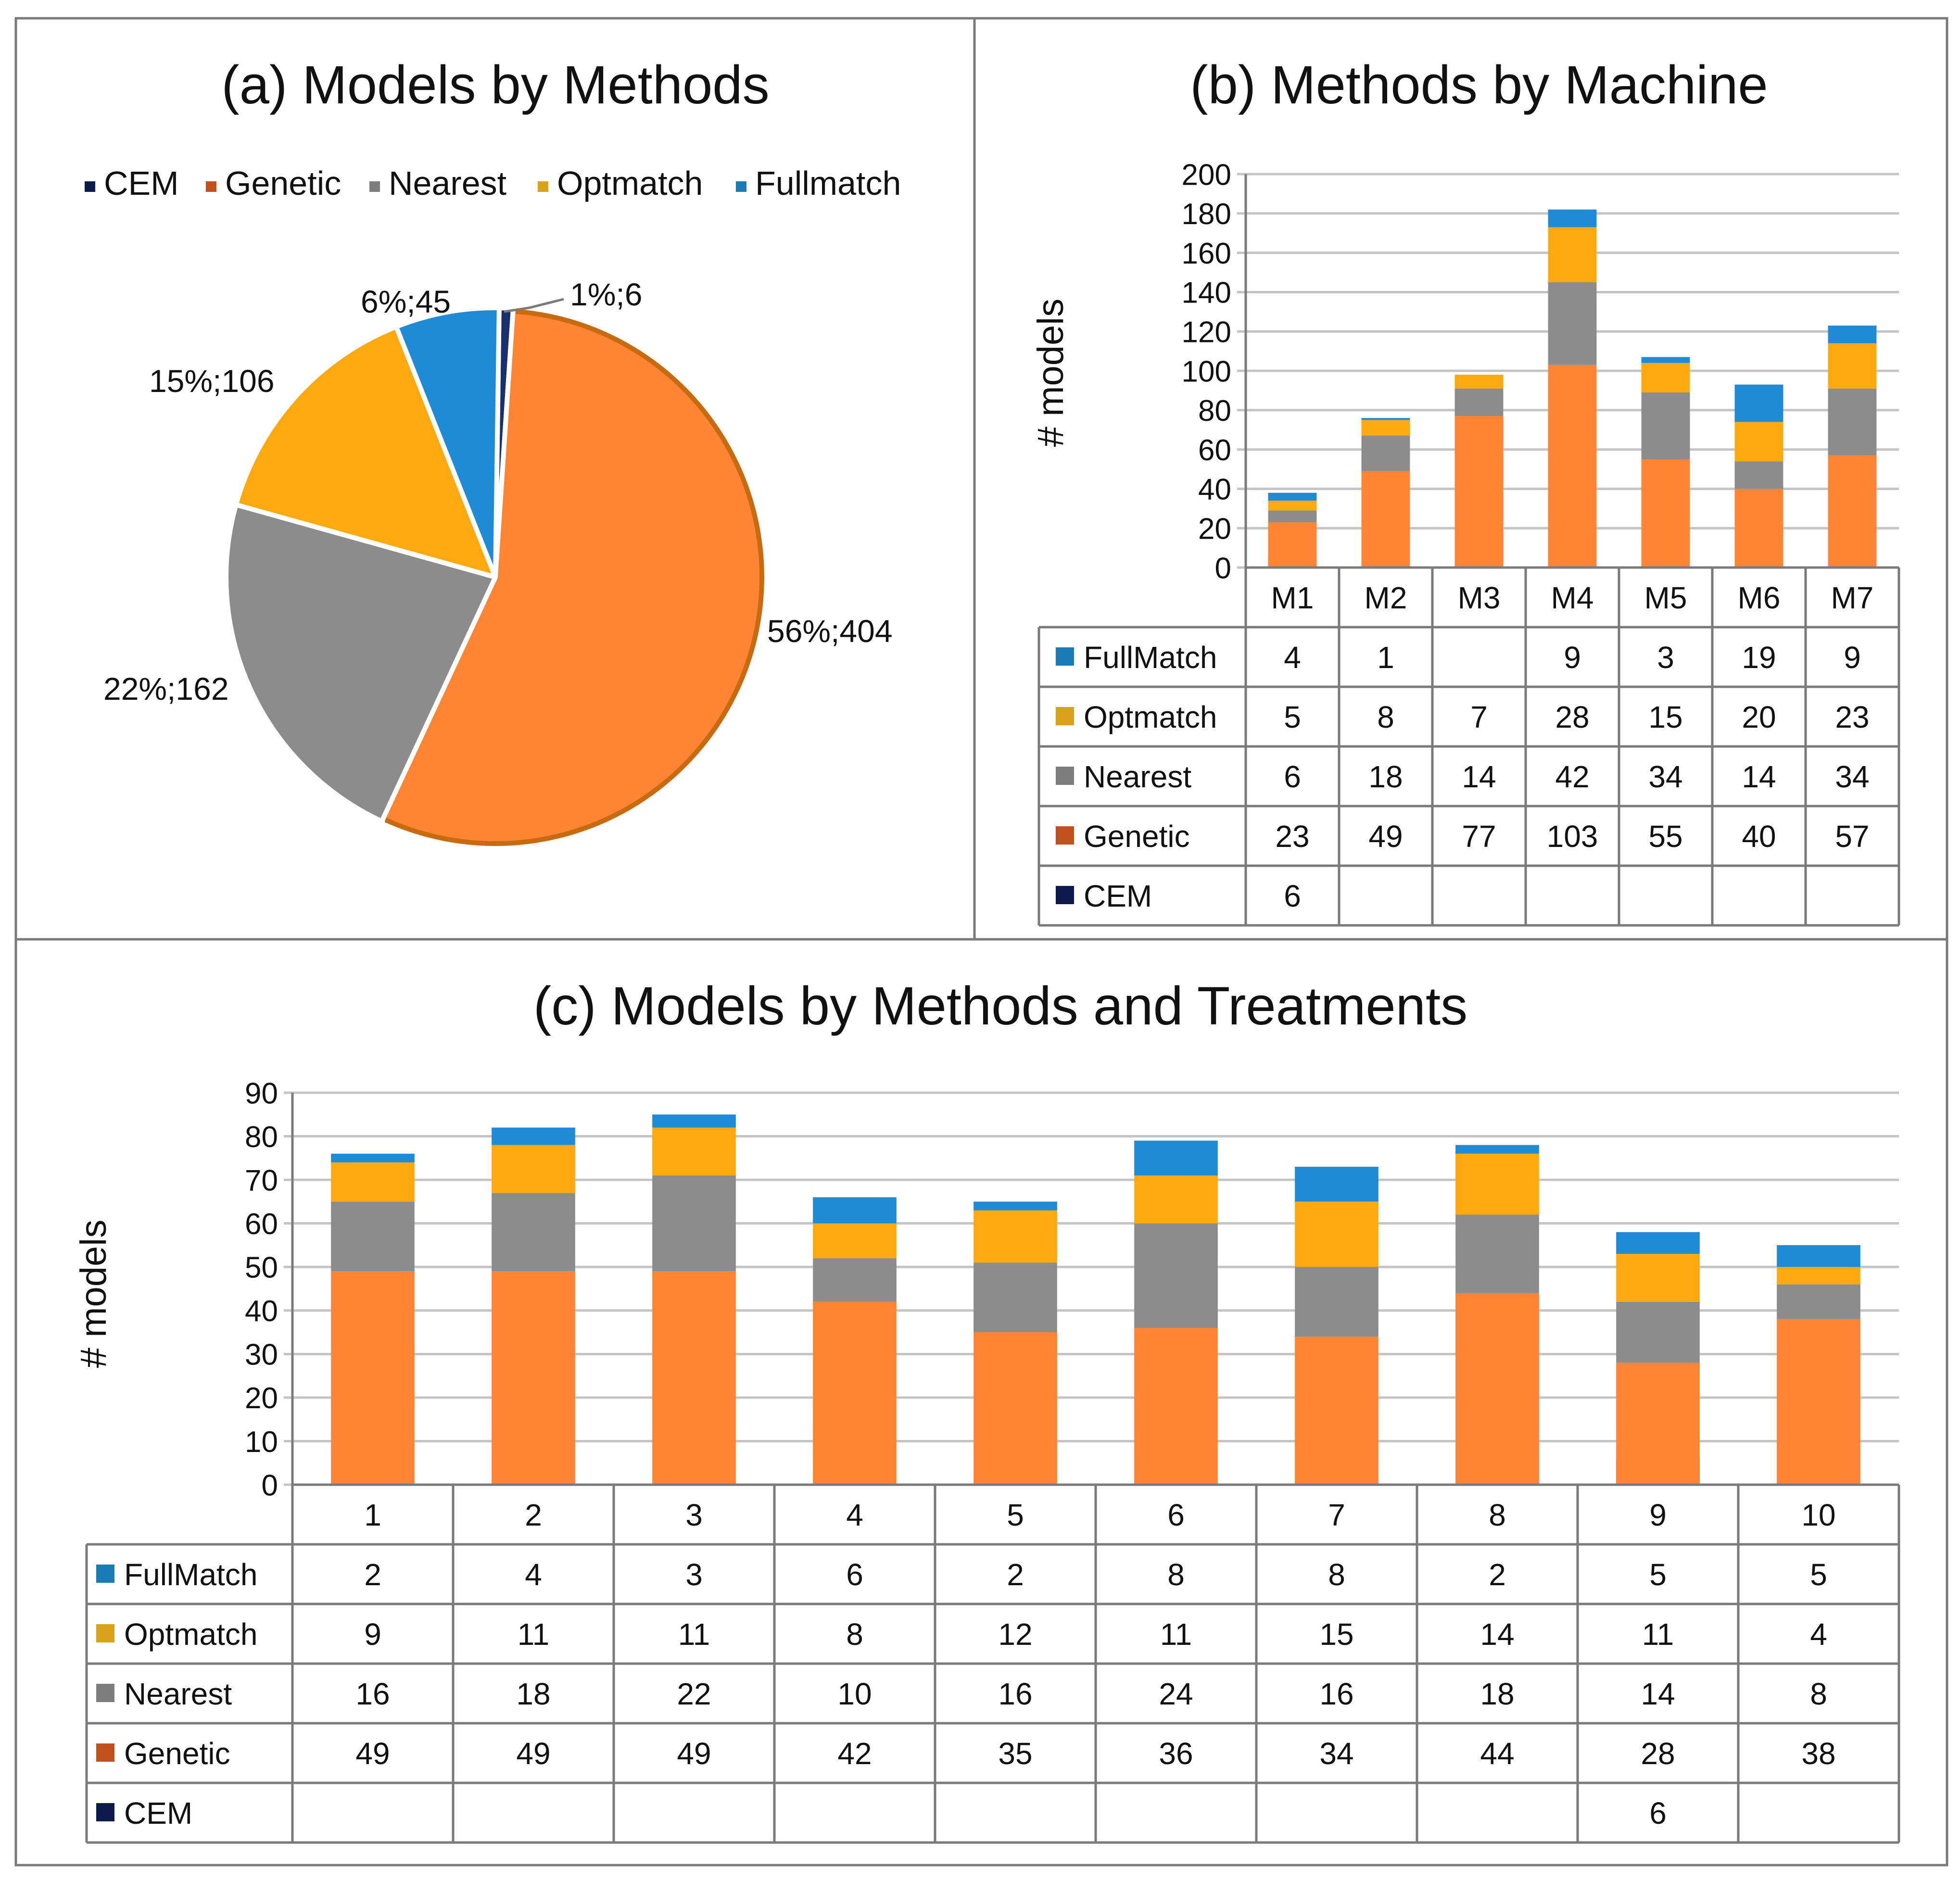  Describe the element at coordinates (1479, 85) in the screenshot. I see `panel-b-title: (b) Methods by Machine` at that location.